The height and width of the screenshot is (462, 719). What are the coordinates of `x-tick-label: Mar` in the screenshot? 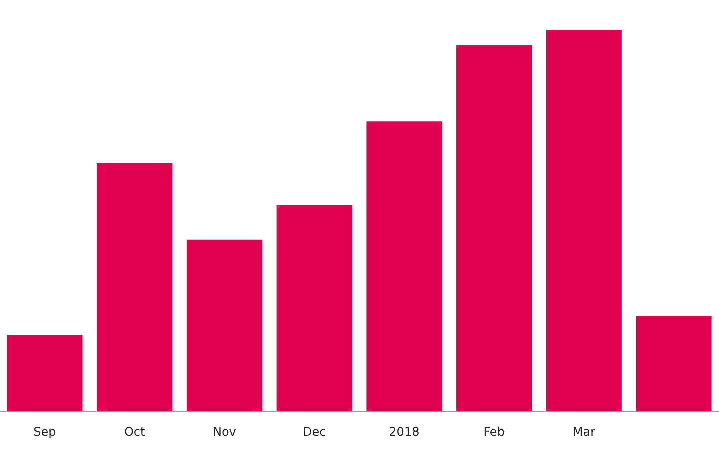 It's located at (584, 431).